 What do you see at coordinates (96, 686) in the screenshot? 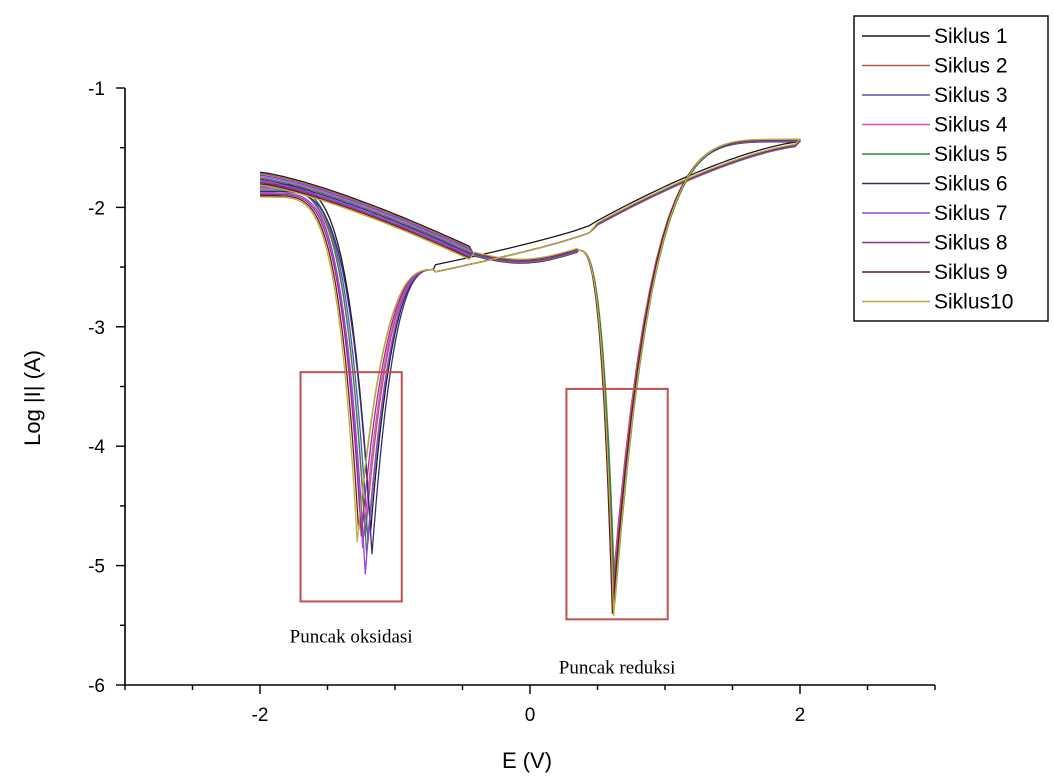
I see `y-tick-label: -6` at bounding box center [96, 686].